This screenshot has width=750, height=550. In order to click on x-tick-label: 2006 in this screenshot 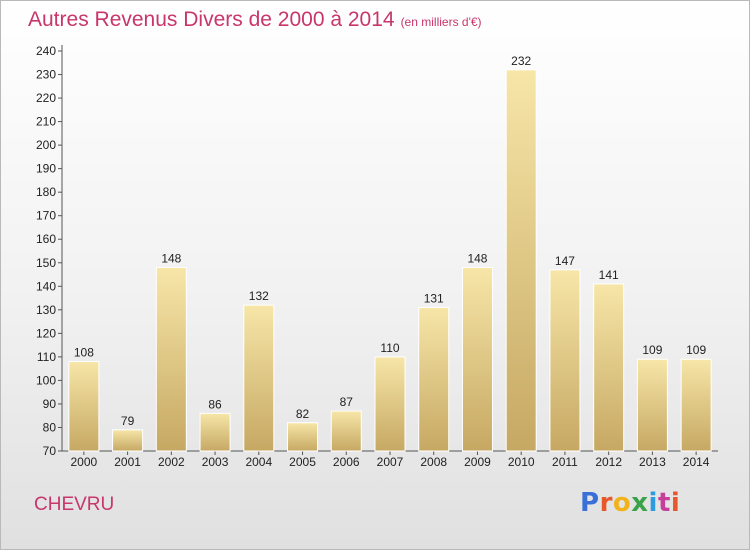, I will do `click(346, 462)`.